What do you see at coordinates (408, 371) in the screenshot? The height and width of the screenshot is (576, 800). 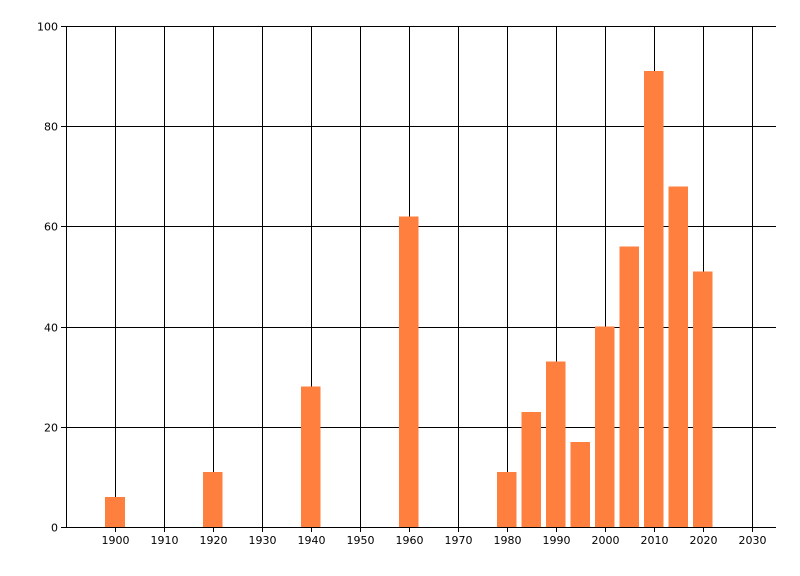 I see `bar-1960` at bounding box center [408, 371].